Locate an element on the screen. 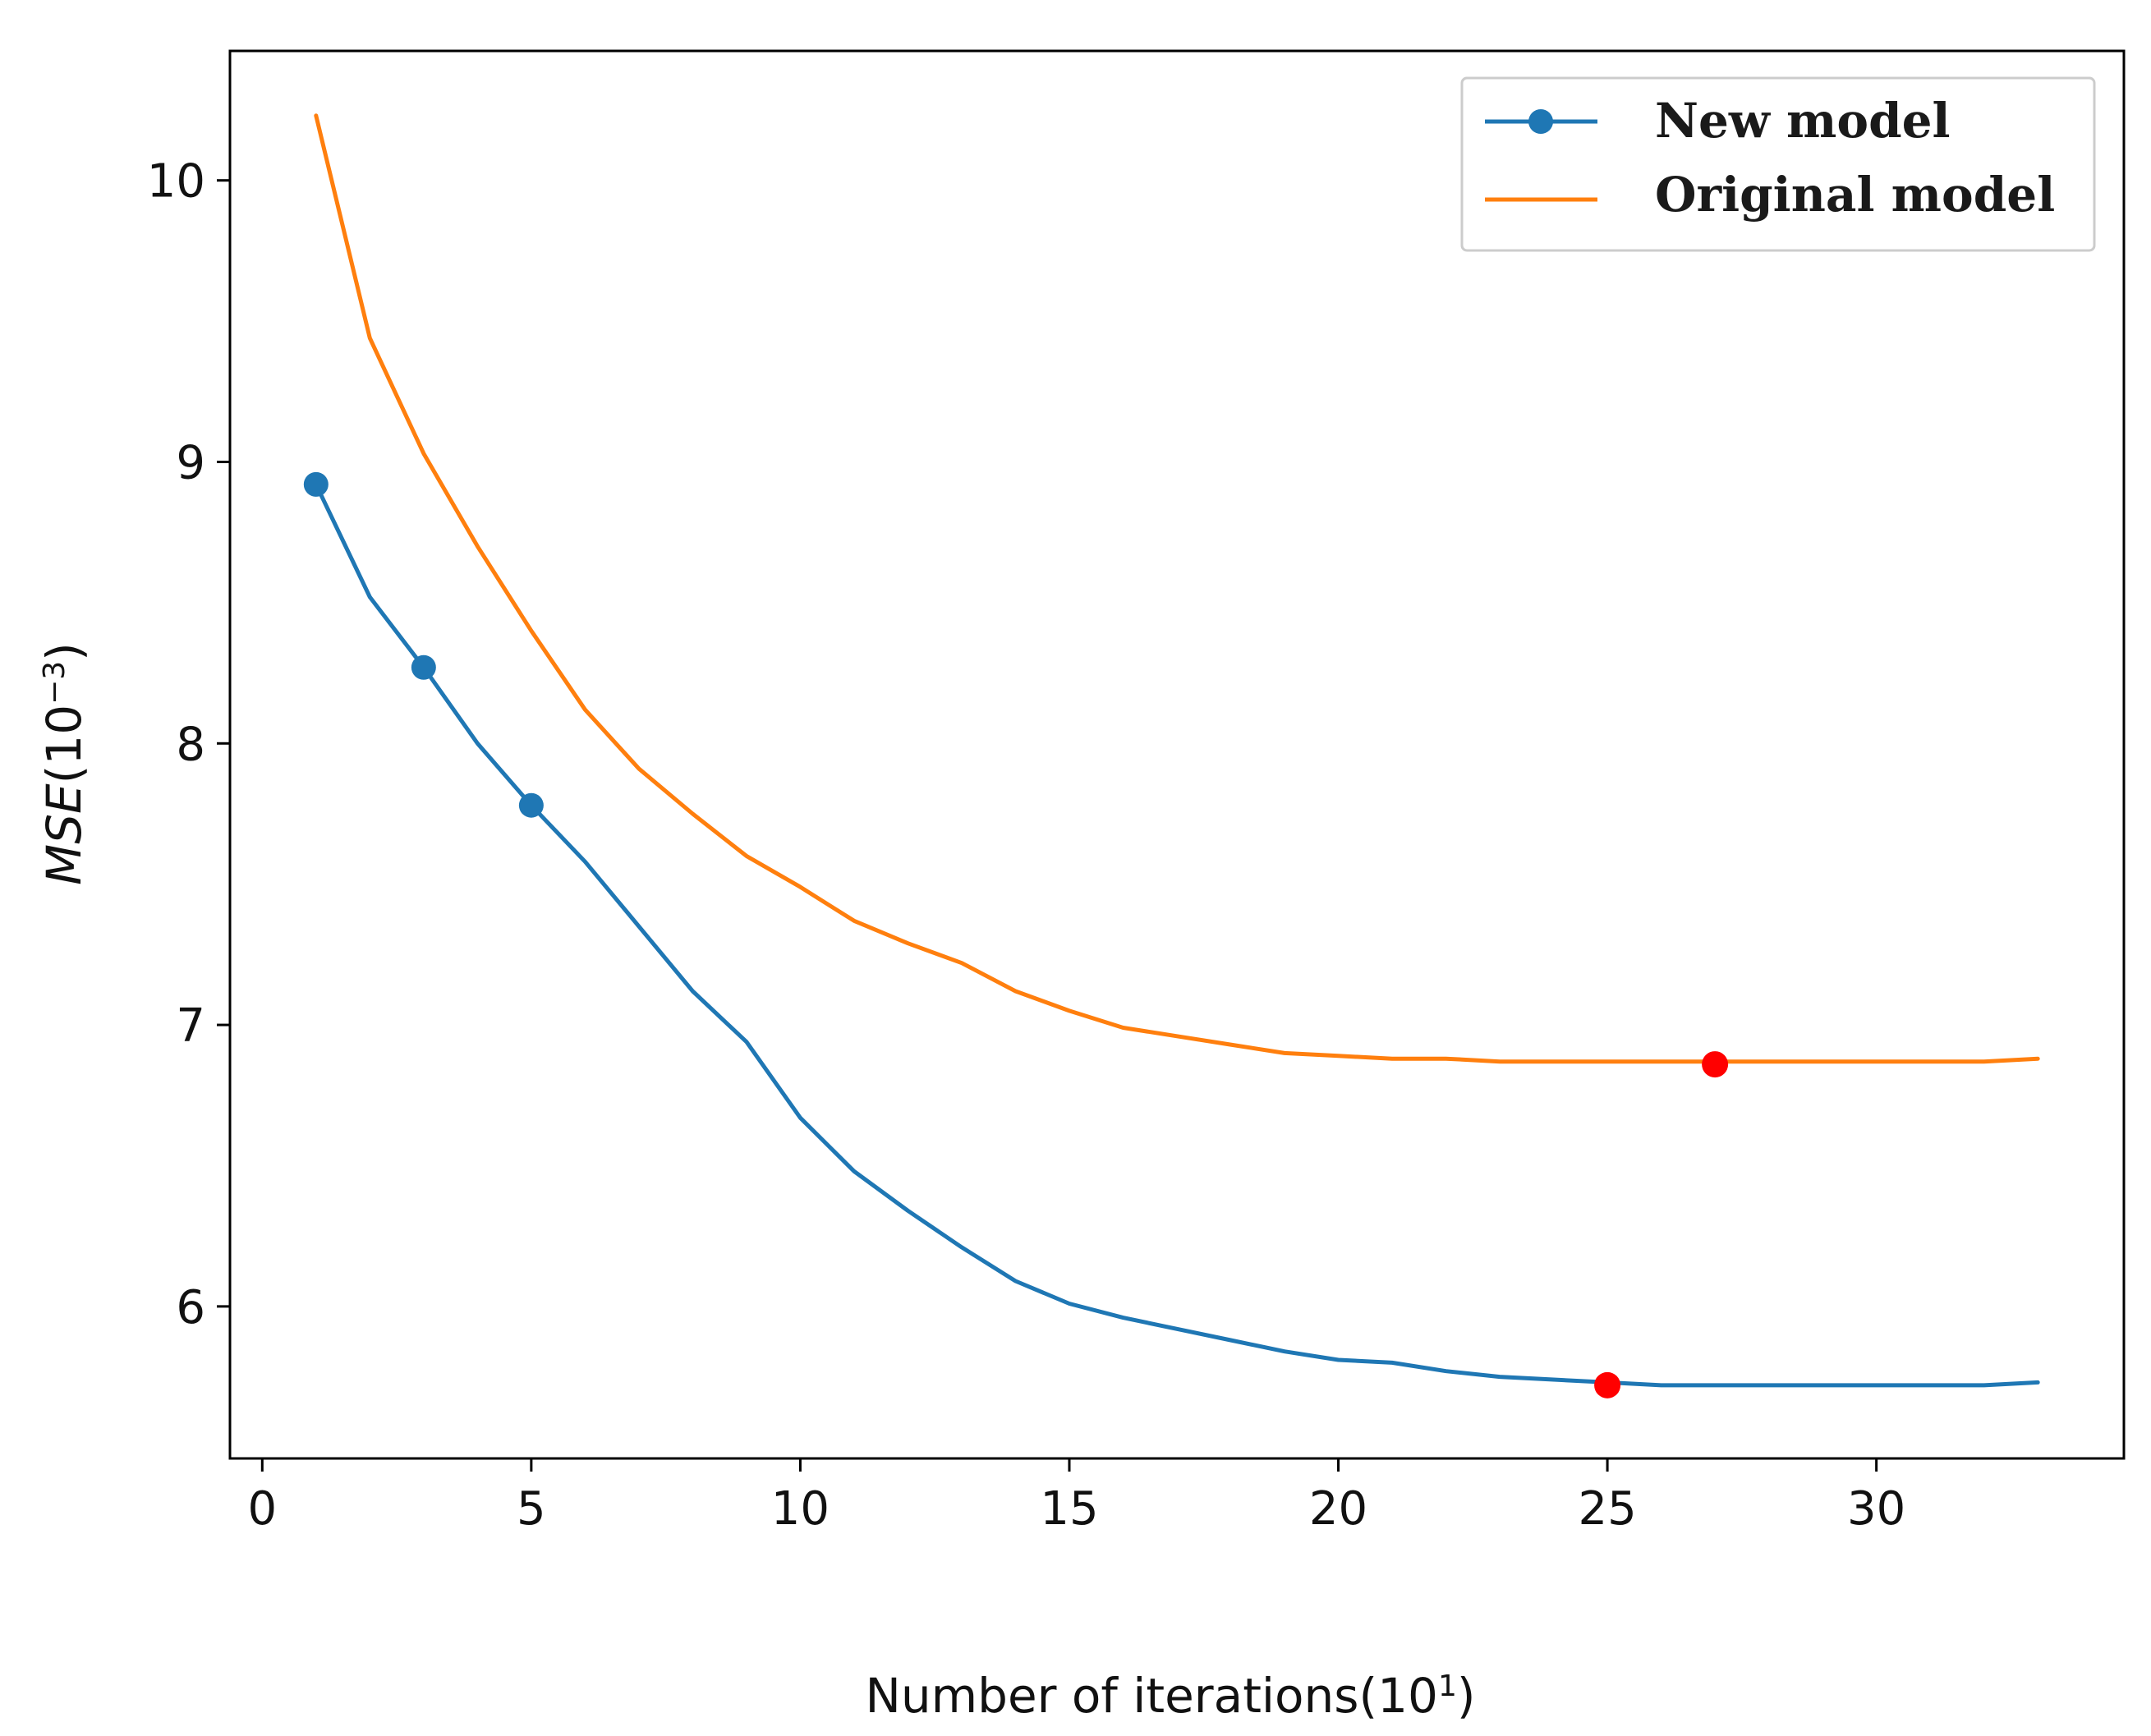 The height and width of the screenshot is (1736, 2151). legend: New model Original model is located at coordinates (1778, 164).